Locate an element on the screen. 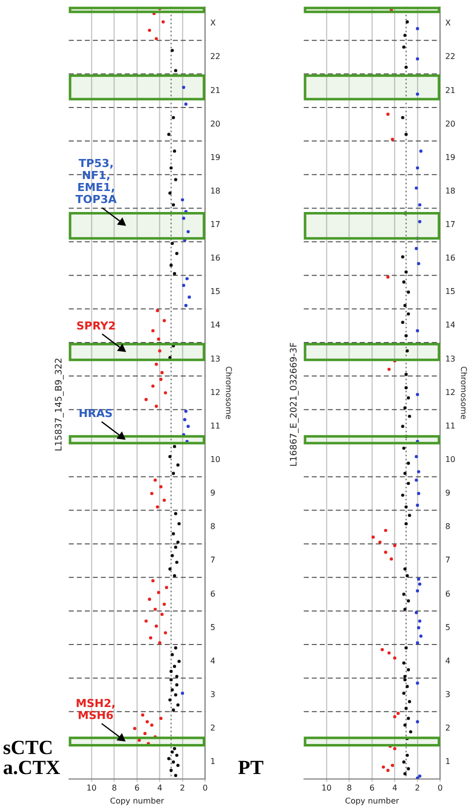 This screenshot has width=470, height=809. annotation: HRAS is located at coordinates (95, 413).